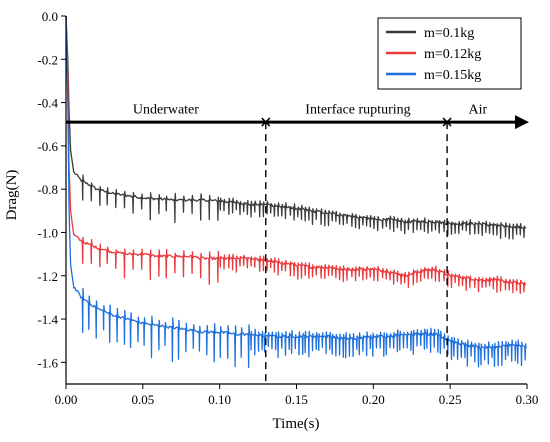  Describe the element at coordinates (452, 75) in the screenshot. I see `legend-label-3: m=0.15kg` at that location.